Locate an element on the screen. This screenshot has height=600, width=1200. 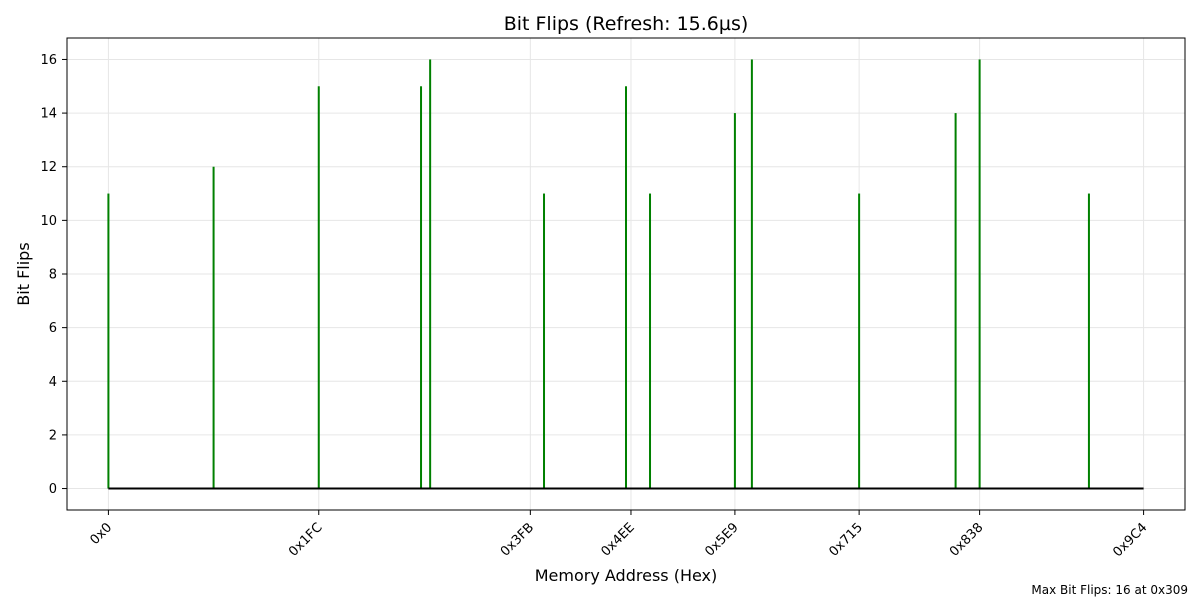
x-axis-title: Memory Address (Hex) is located at coordinates (626, 575).